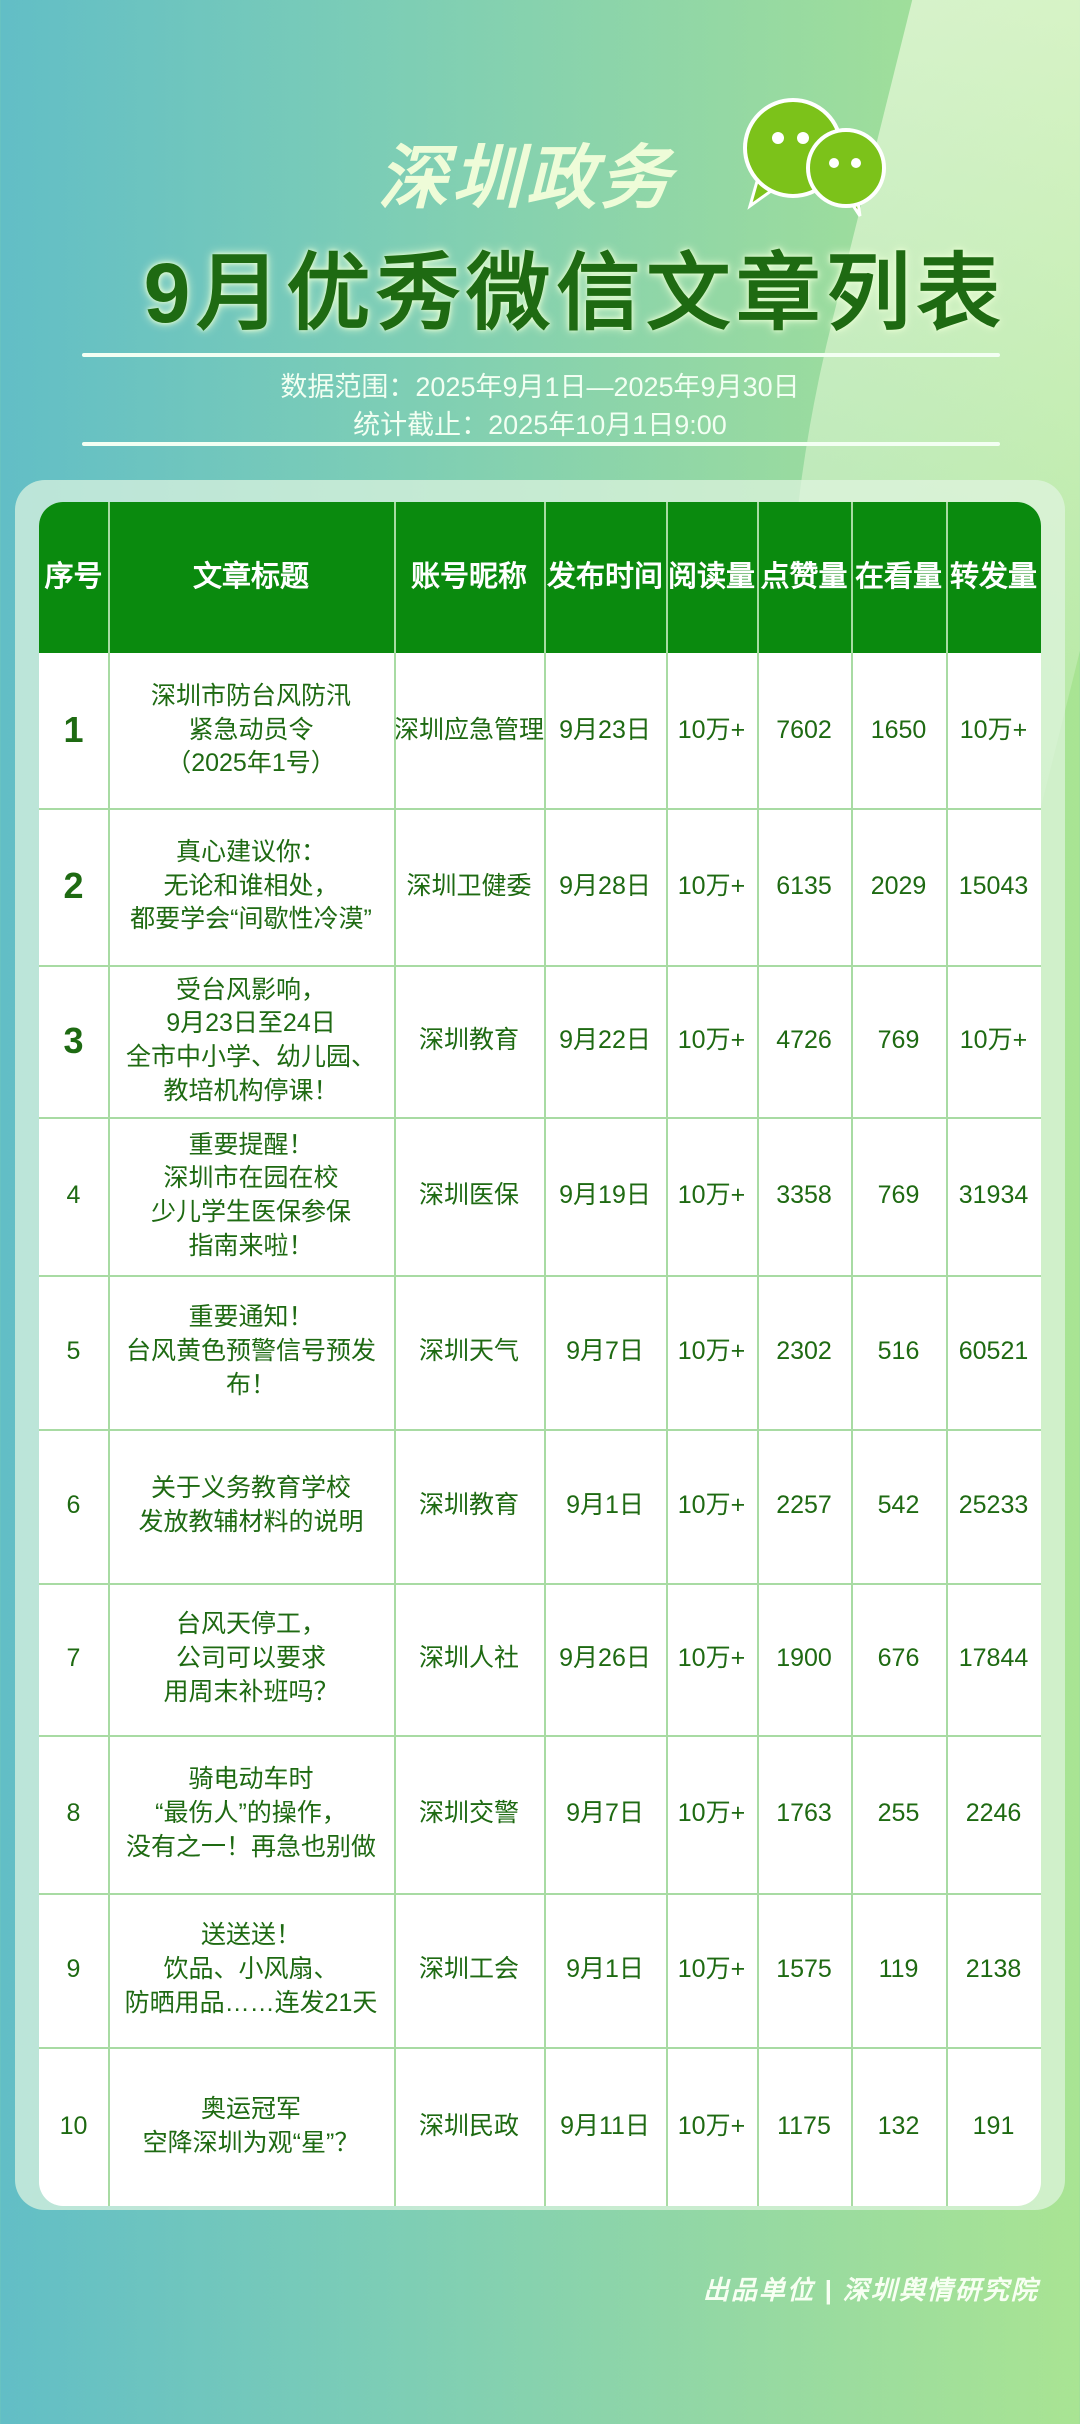 The width and height of the screenshot is (1080, 2424). Describe the element at coordinates (804, 1813) in the screenshot. I see `cell-likes: 1763` at that location.